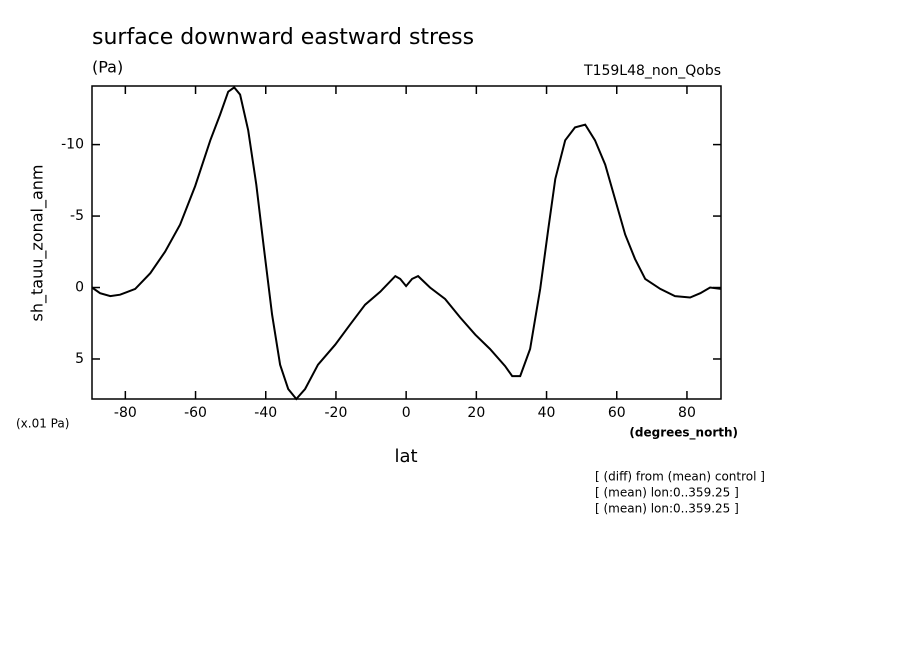  I want to click on y-tick-label: 0, so click(79, 288).